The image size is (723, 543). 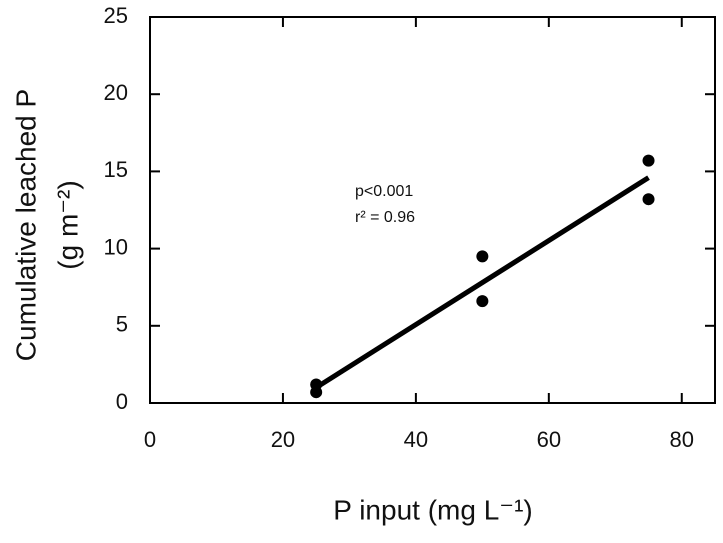 I want to click on y-axis-label: (g m⁻²), so click(x=67, y=224).